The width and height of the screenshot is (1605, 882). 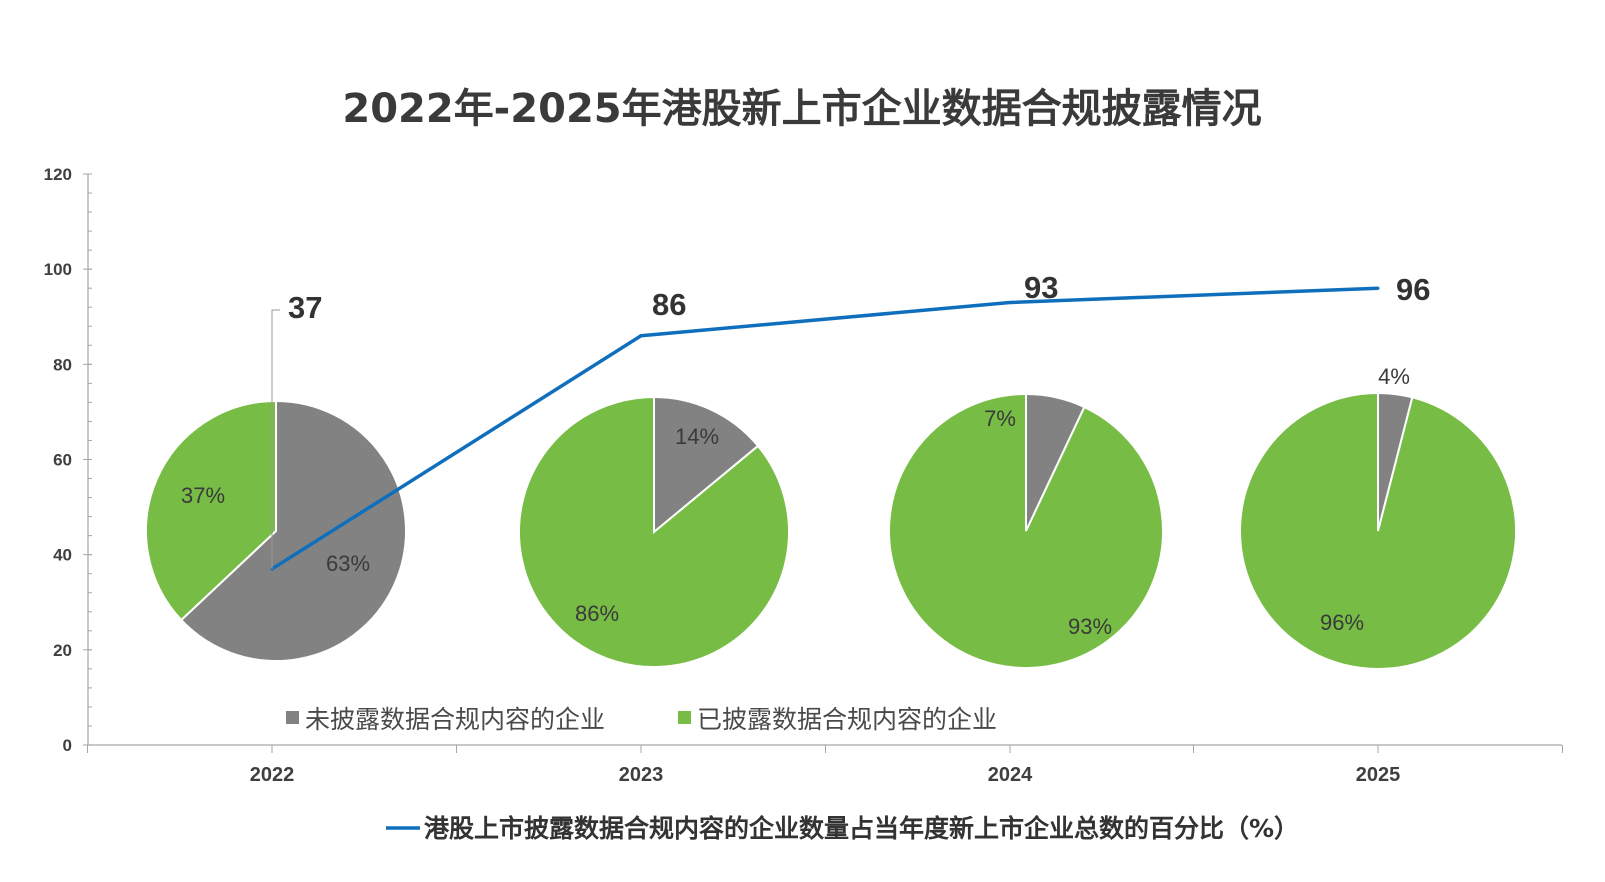 What do you see at coordinates (62, 460) in the screenshot?
I see `y-tick-label: 60` at bounding box center [62, 460].